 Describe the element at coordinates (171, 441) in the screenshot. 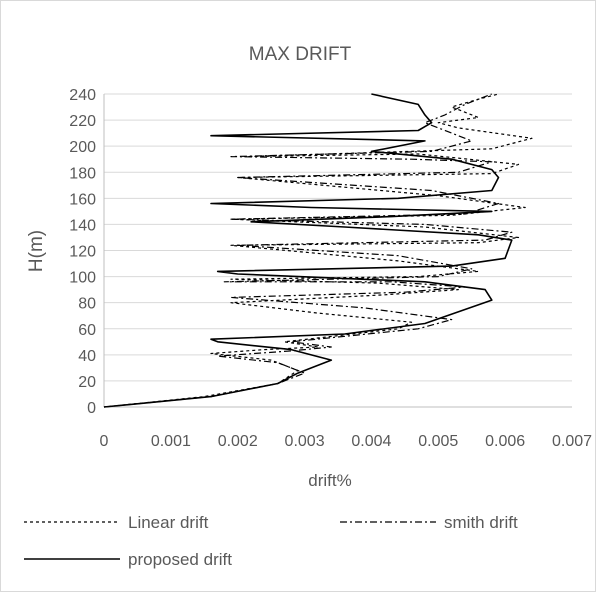

I see `x-tick-label: 0.001` at that location.